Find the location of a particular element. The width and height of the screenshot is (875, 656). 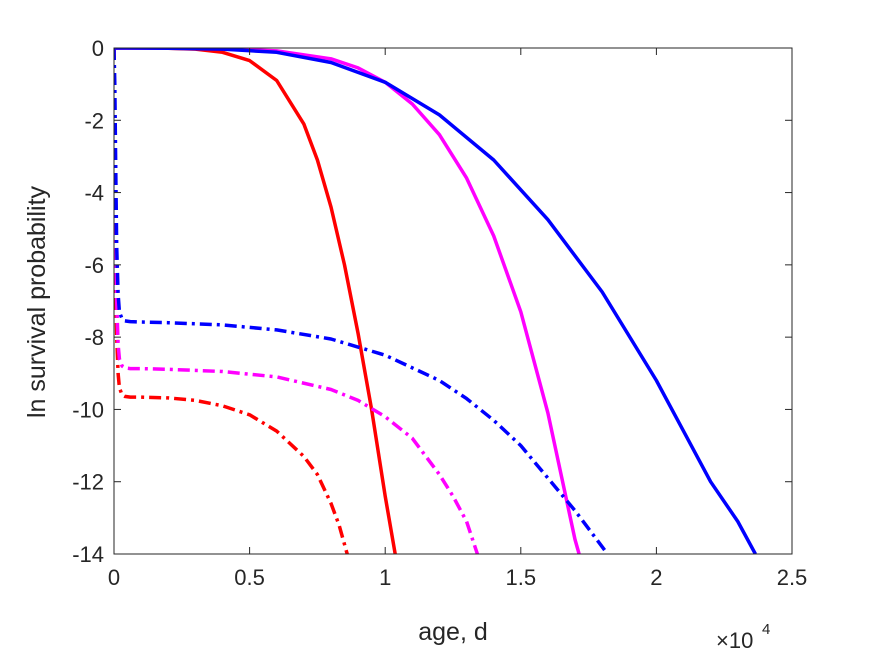

x-tick-label: 2 is located at coordinates (656, 577).